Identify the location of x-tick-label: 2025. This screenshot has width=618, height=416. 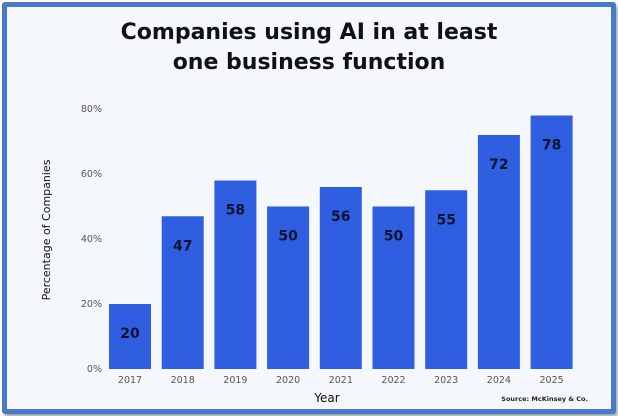
(552, 380).